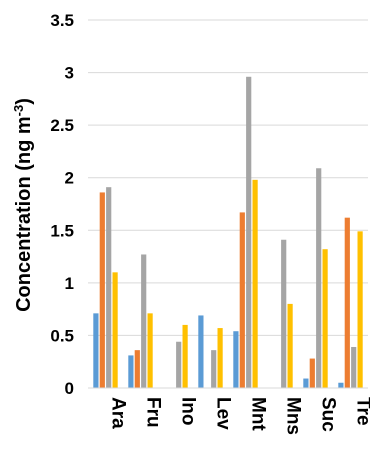 The height and width of the screenshot is (454, 370). Describe the element at coordinates (239, 416) in the screenshot. I see `x-tick-labels: Ara Fru Ino Lev Mnt Mns Suc Tre` at that location.